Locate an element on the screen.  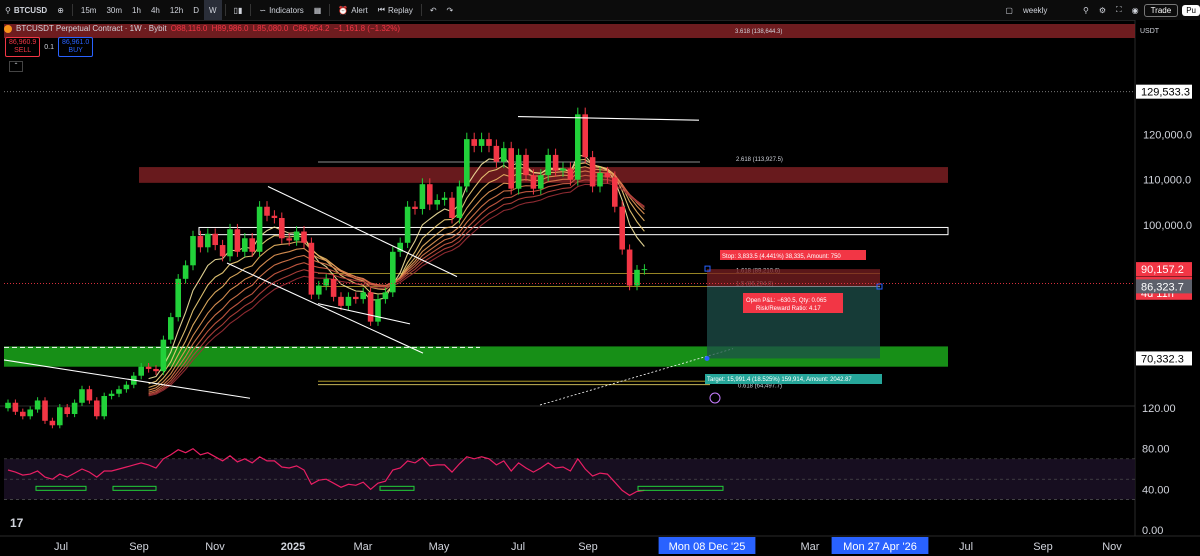
symbol-label: BTCUSD is located at coordinates (30, 10).